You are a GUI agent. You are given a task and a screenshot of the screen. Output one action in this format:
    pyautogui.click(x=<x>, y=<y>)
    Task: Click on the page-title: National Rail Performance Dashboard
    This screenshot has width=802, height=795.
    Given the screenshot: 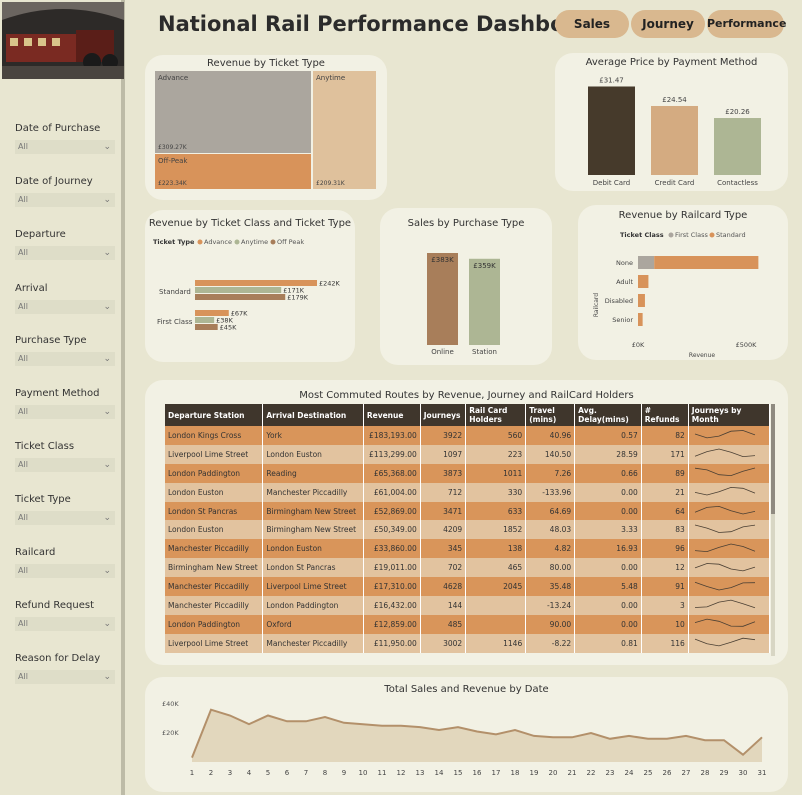 What is the action you would take?
    pyautogui.click(x=381, y=24)
    